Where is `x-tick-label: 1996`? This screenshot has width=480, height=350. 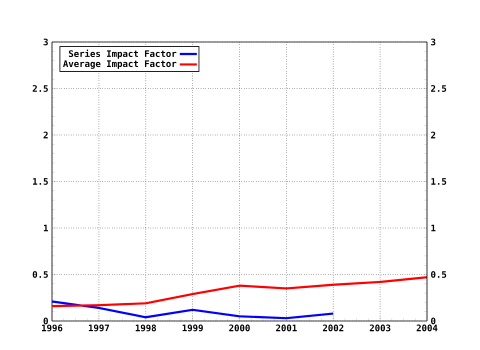
x-tick-label: 1996 is located at coordinates (52, 328).